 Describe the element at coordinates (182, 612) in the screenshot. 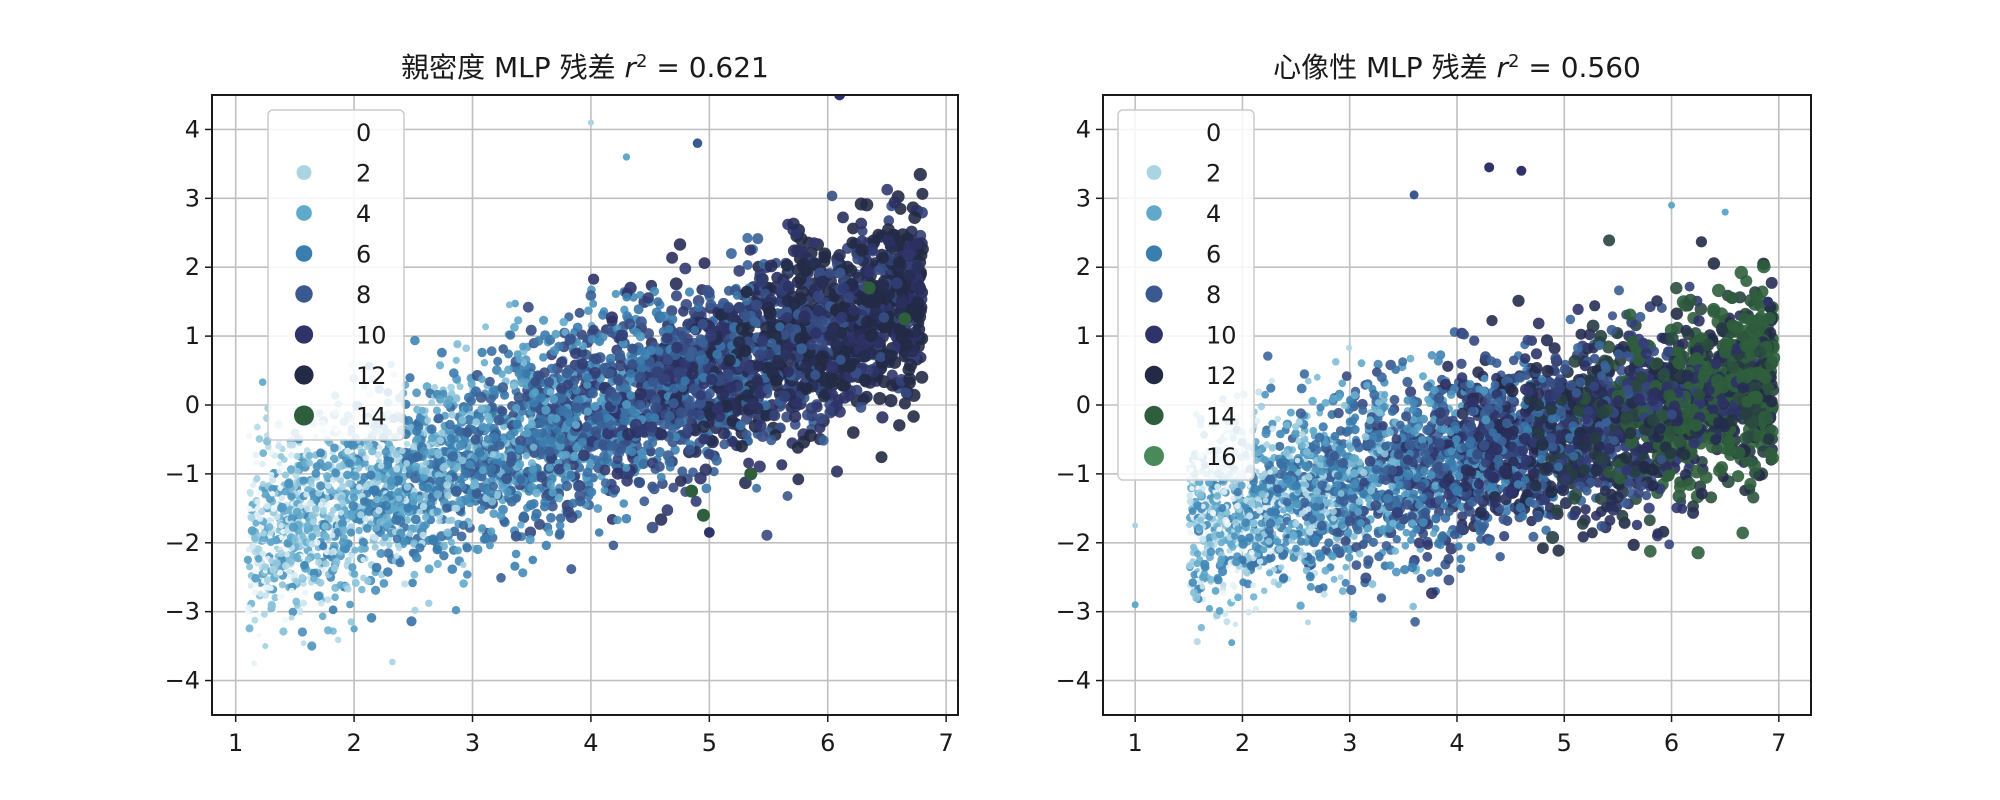

I see `y-tick-label: −3` at that location.